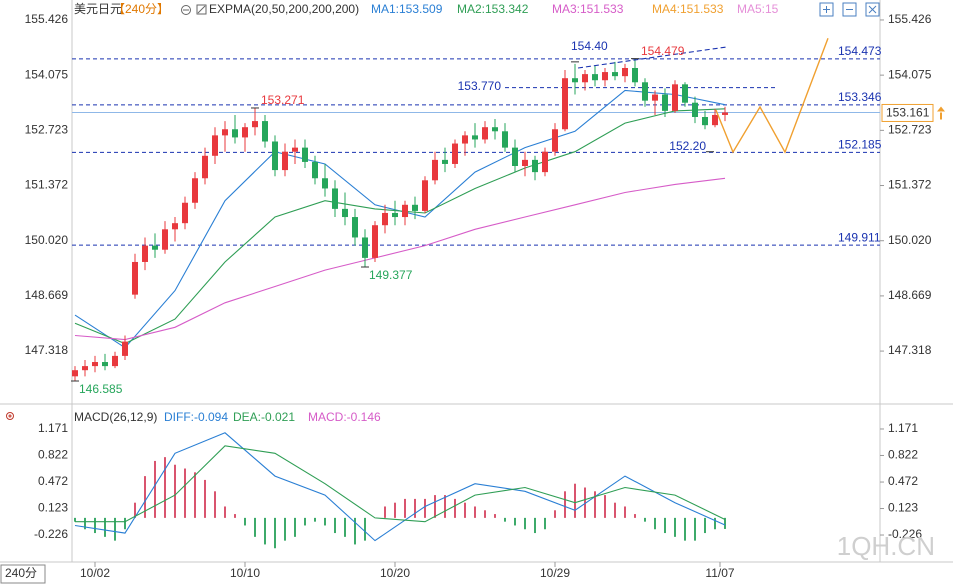 This screenshot has height=585, width=953. Describe the element at coordinates (23, 574) in the screenshot. I see `period-button` at that location.